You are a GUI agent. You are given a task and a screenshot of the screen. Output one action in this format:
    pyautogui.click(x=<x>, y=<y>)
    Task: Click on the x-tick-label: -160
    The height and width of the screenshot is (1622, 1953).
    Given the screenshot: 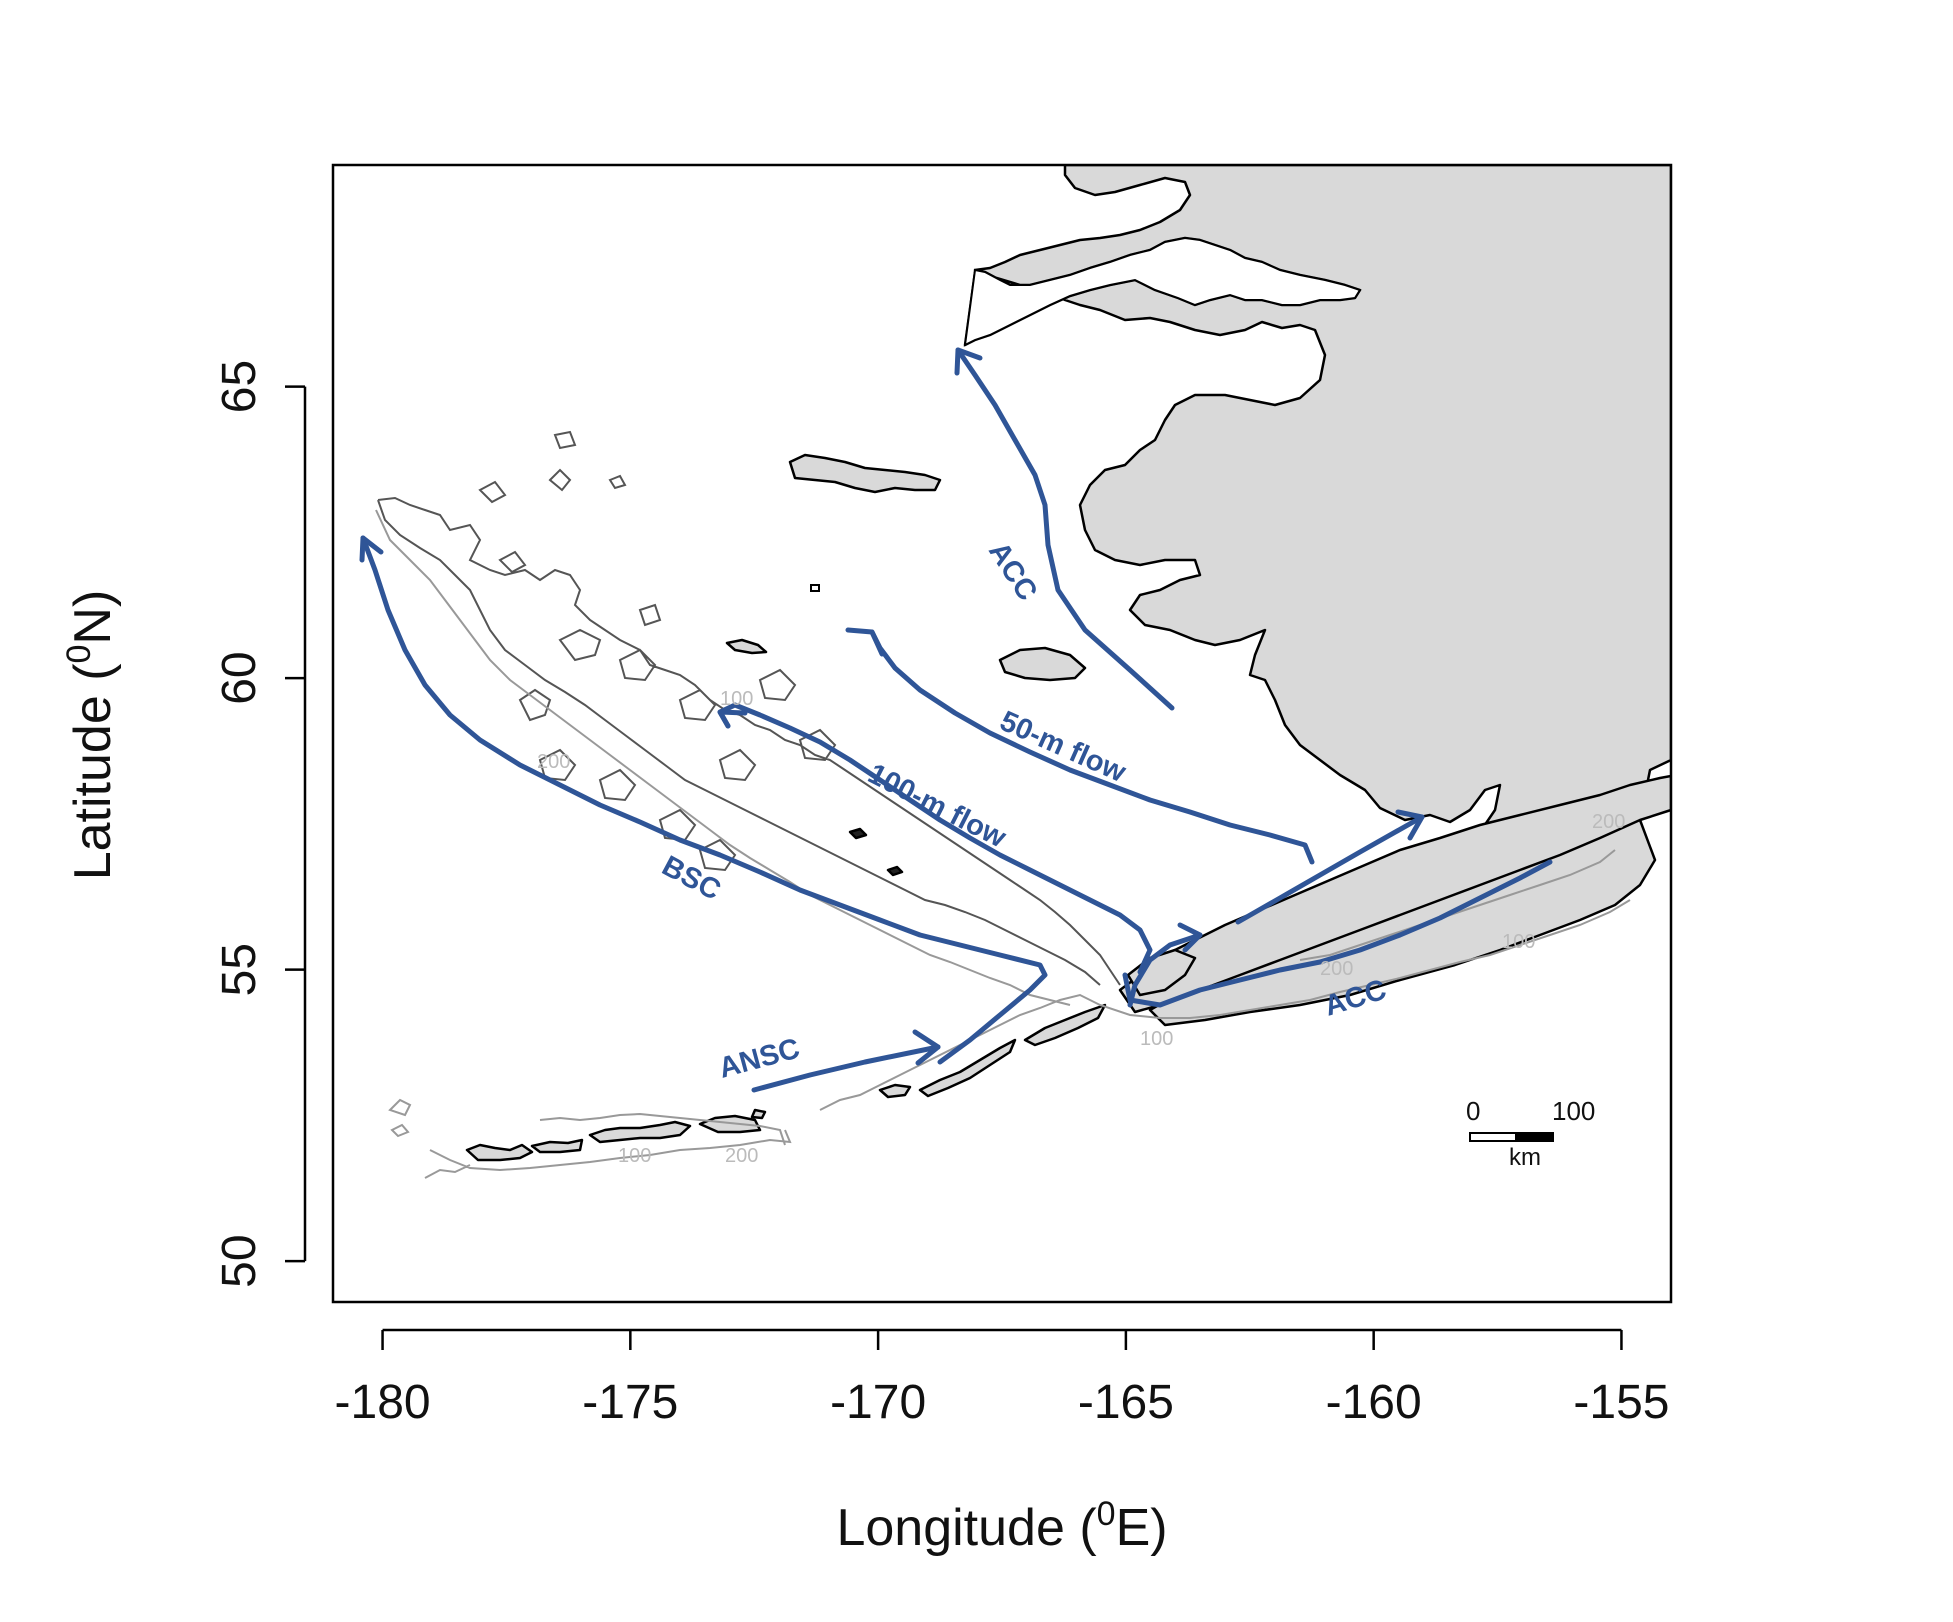 What is the action you would take?
    pyautogui.click(x=1374, y=1402)
    